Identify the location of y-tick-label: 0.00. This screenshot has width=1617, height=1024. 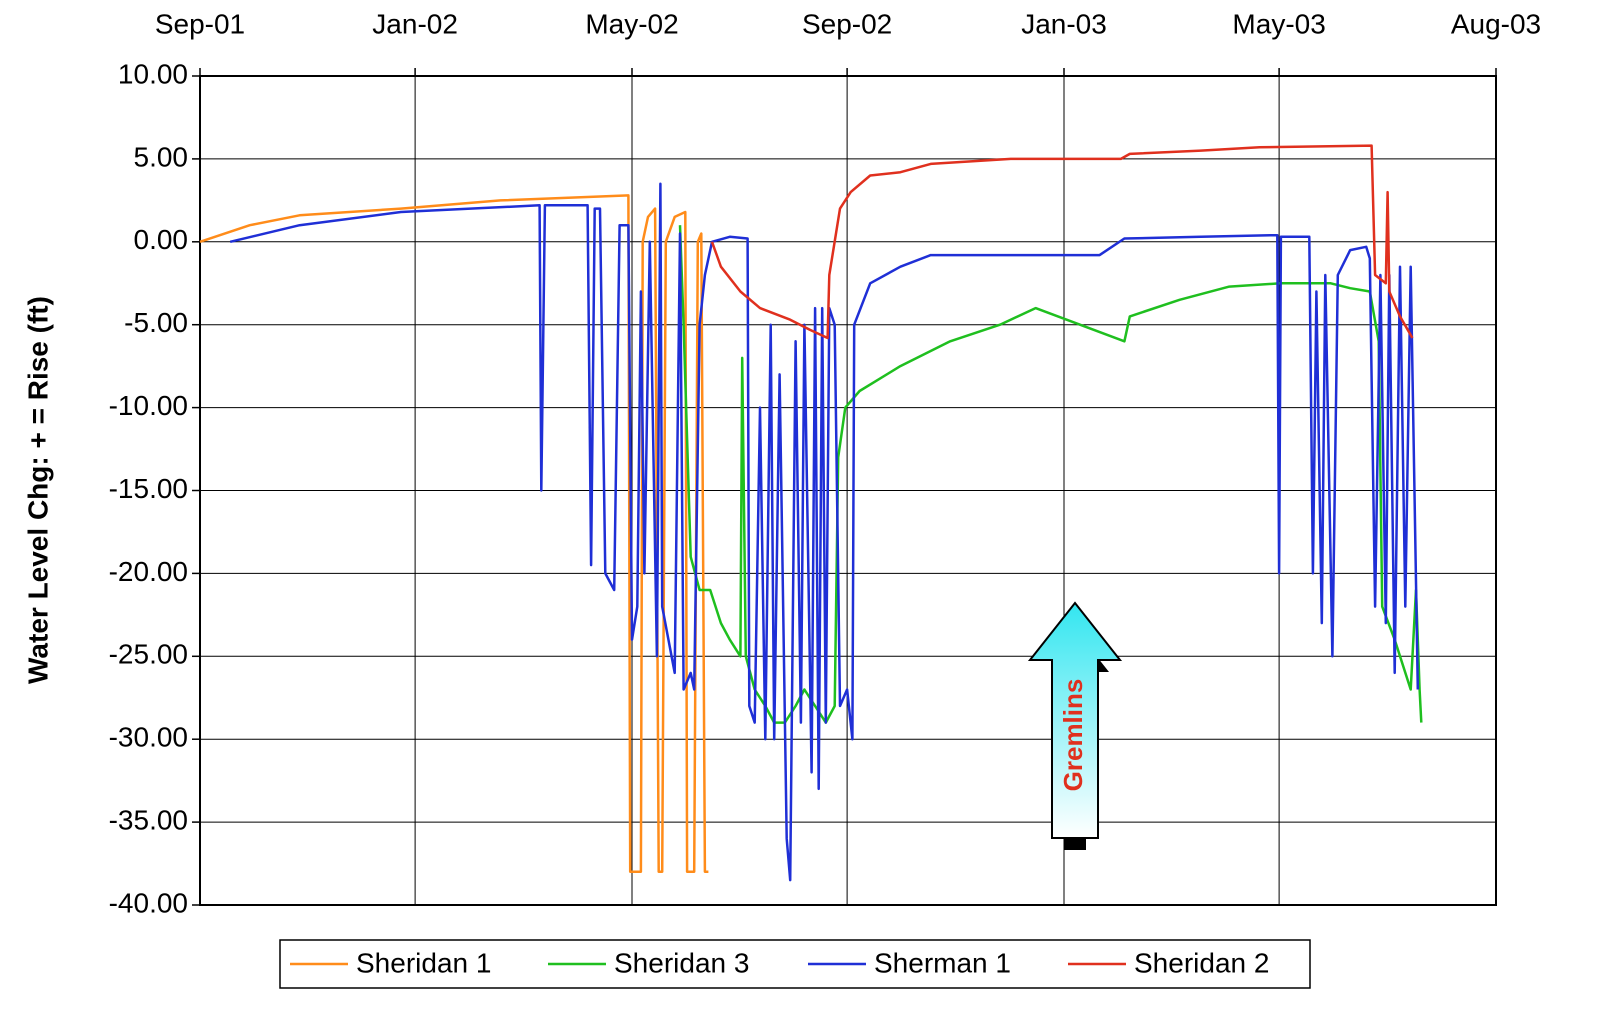
(161, 239).